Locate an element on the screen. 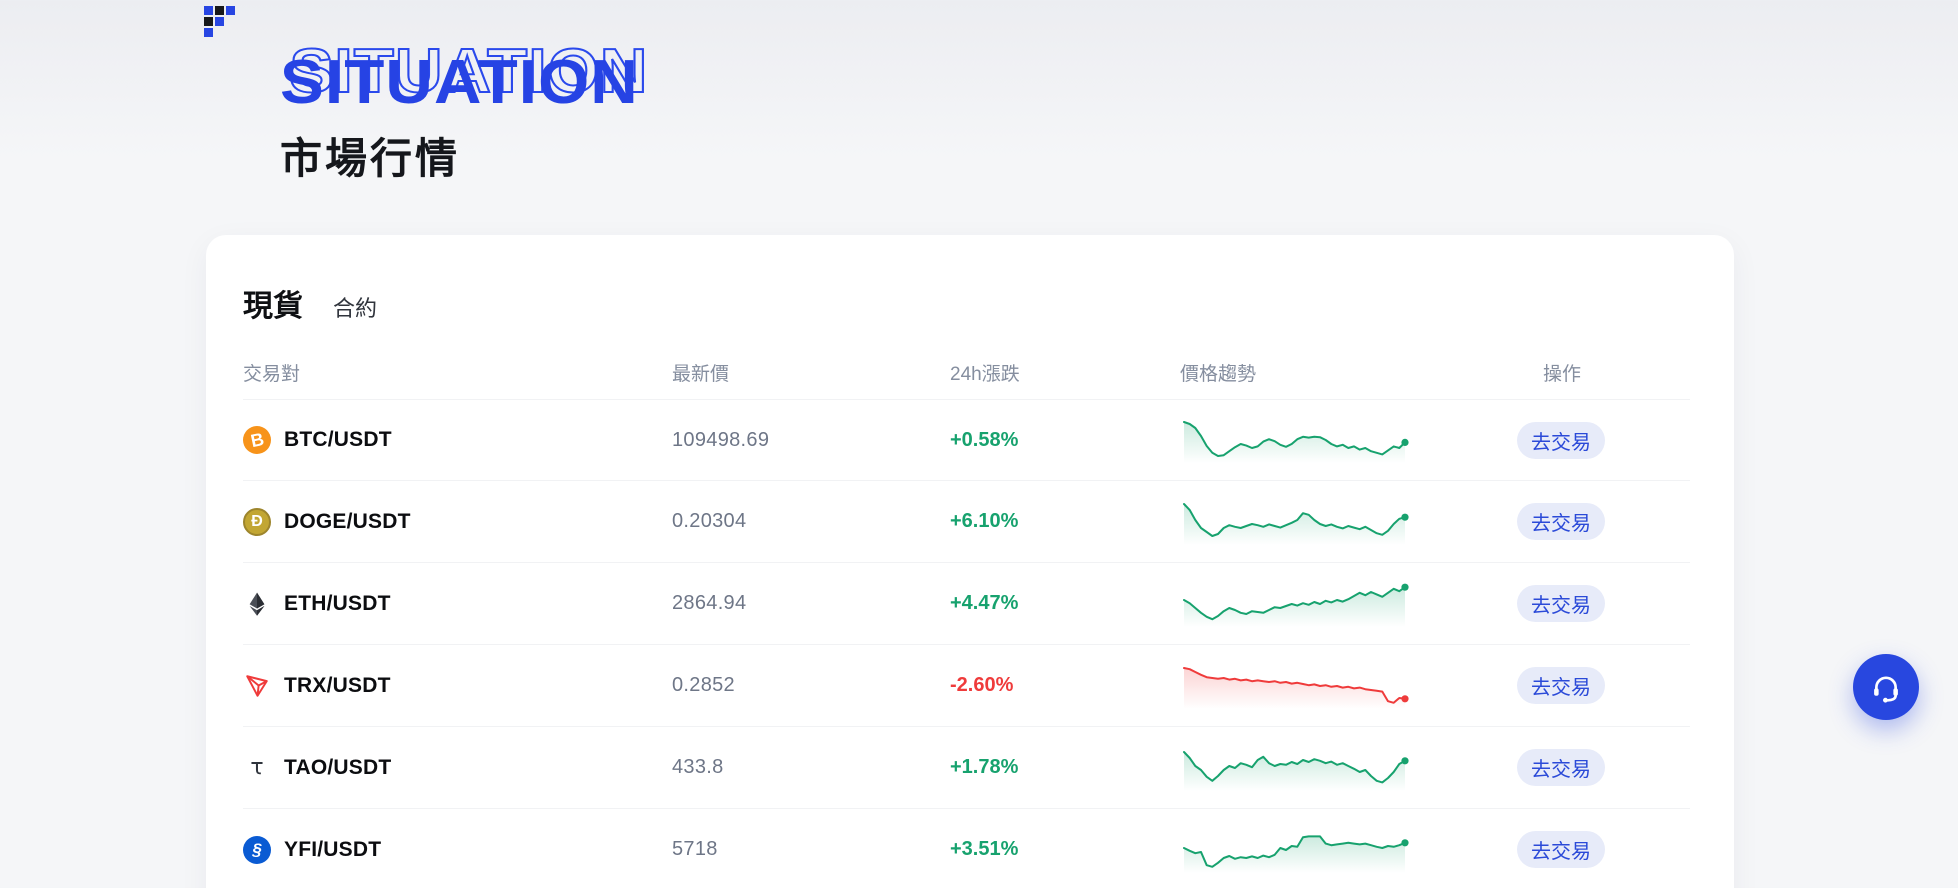 This screenshot has height=888, width=1958. tab-spot: 現貨 is located at coordinates (273, 306).